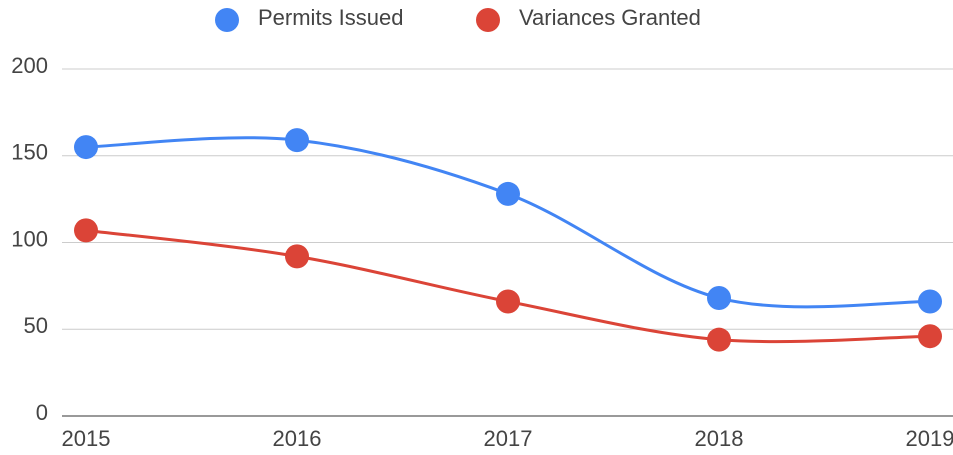  I want to click on y-tick-label: 50, so click(36, 325).